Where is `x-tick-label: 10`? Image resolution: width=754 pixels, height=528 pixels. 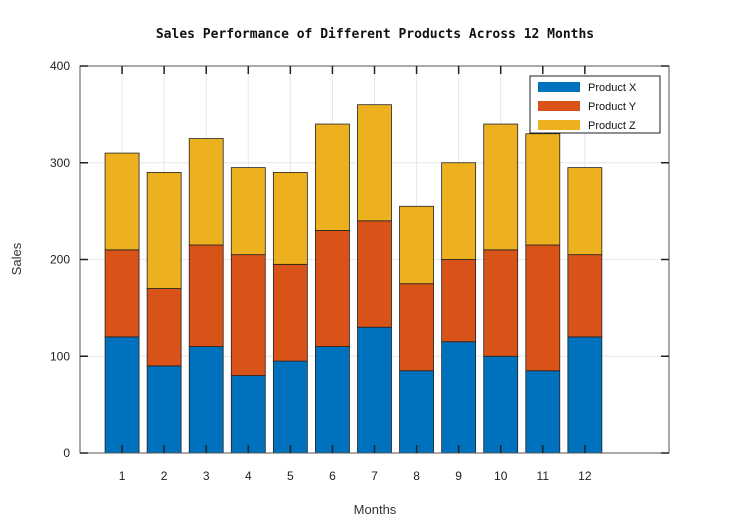 x-tick-label: 10 is located at coordinates (501, 476).